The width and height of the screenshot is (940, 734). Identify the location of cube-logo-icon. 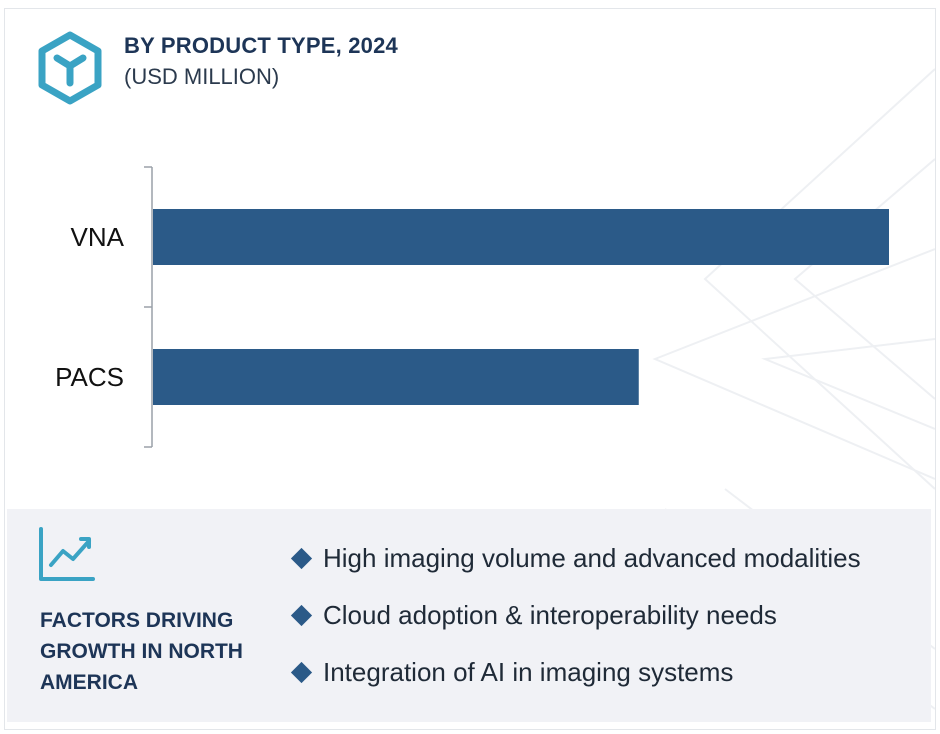
(70, 68).